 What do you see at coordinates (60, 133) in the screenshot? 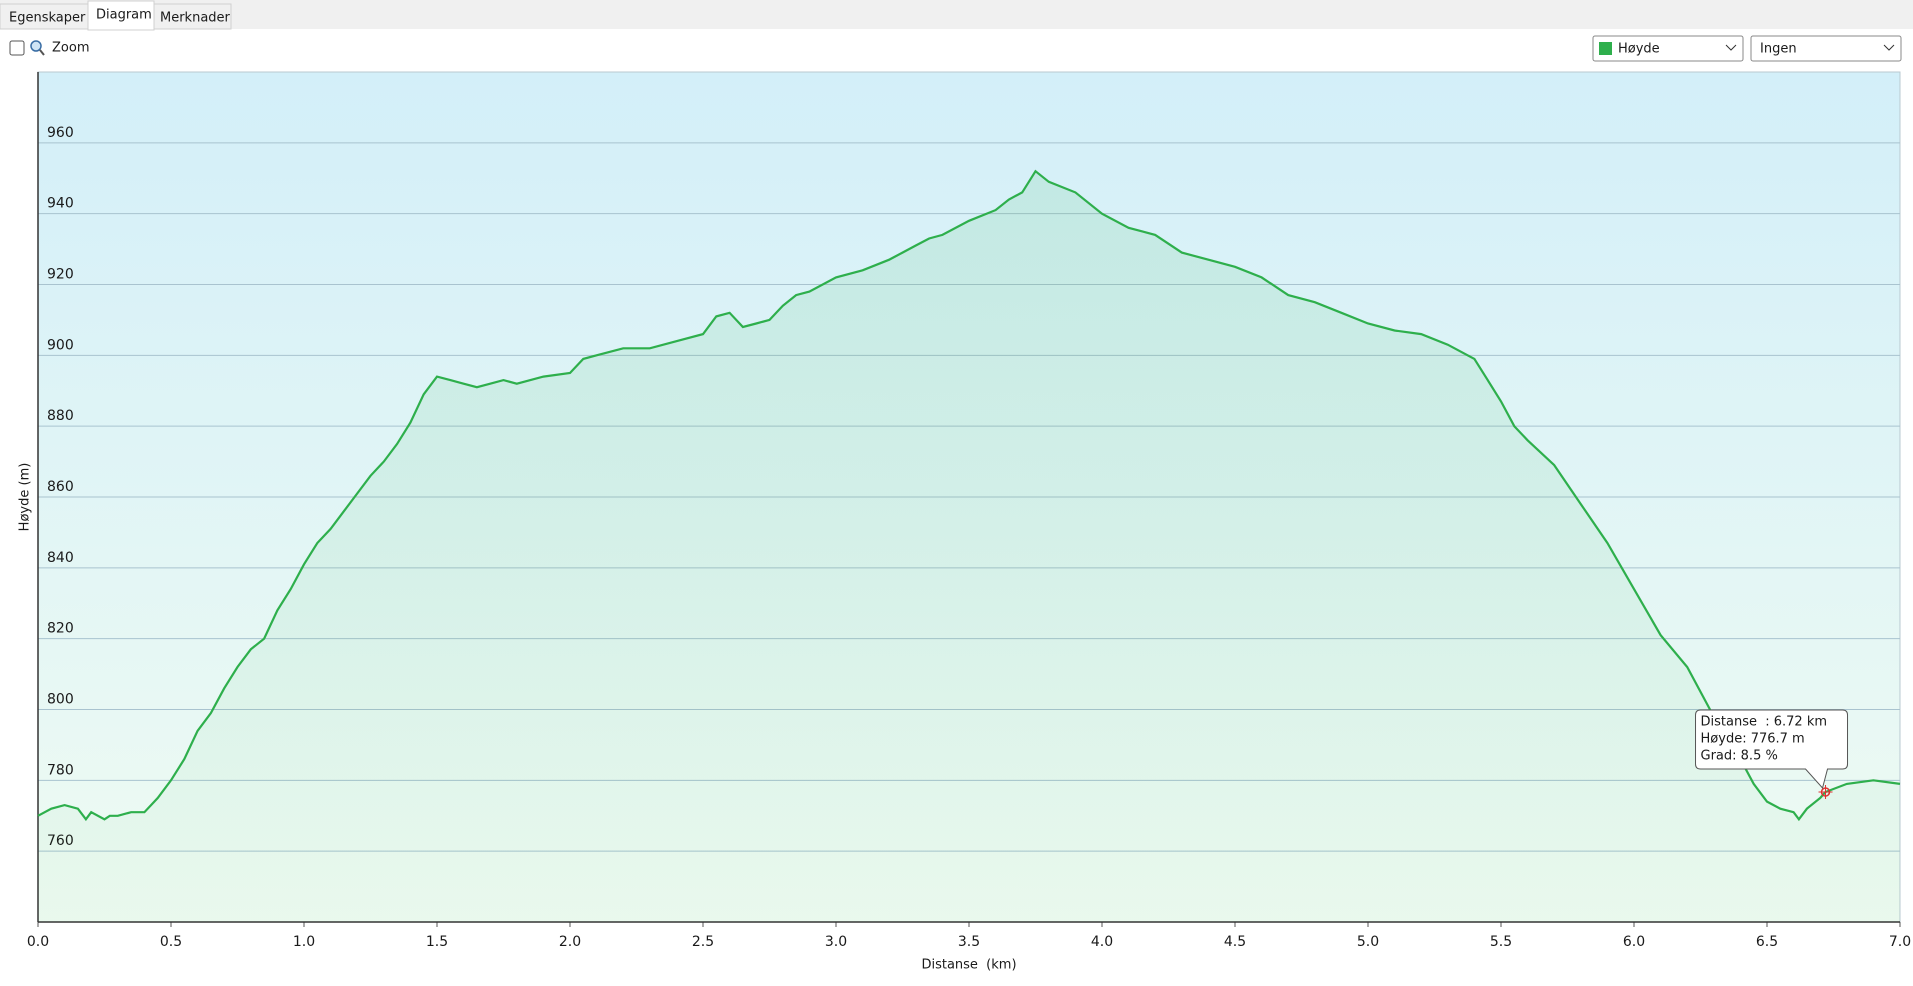
I see `y-tick-label: 960` at bounding box center [60, 133].